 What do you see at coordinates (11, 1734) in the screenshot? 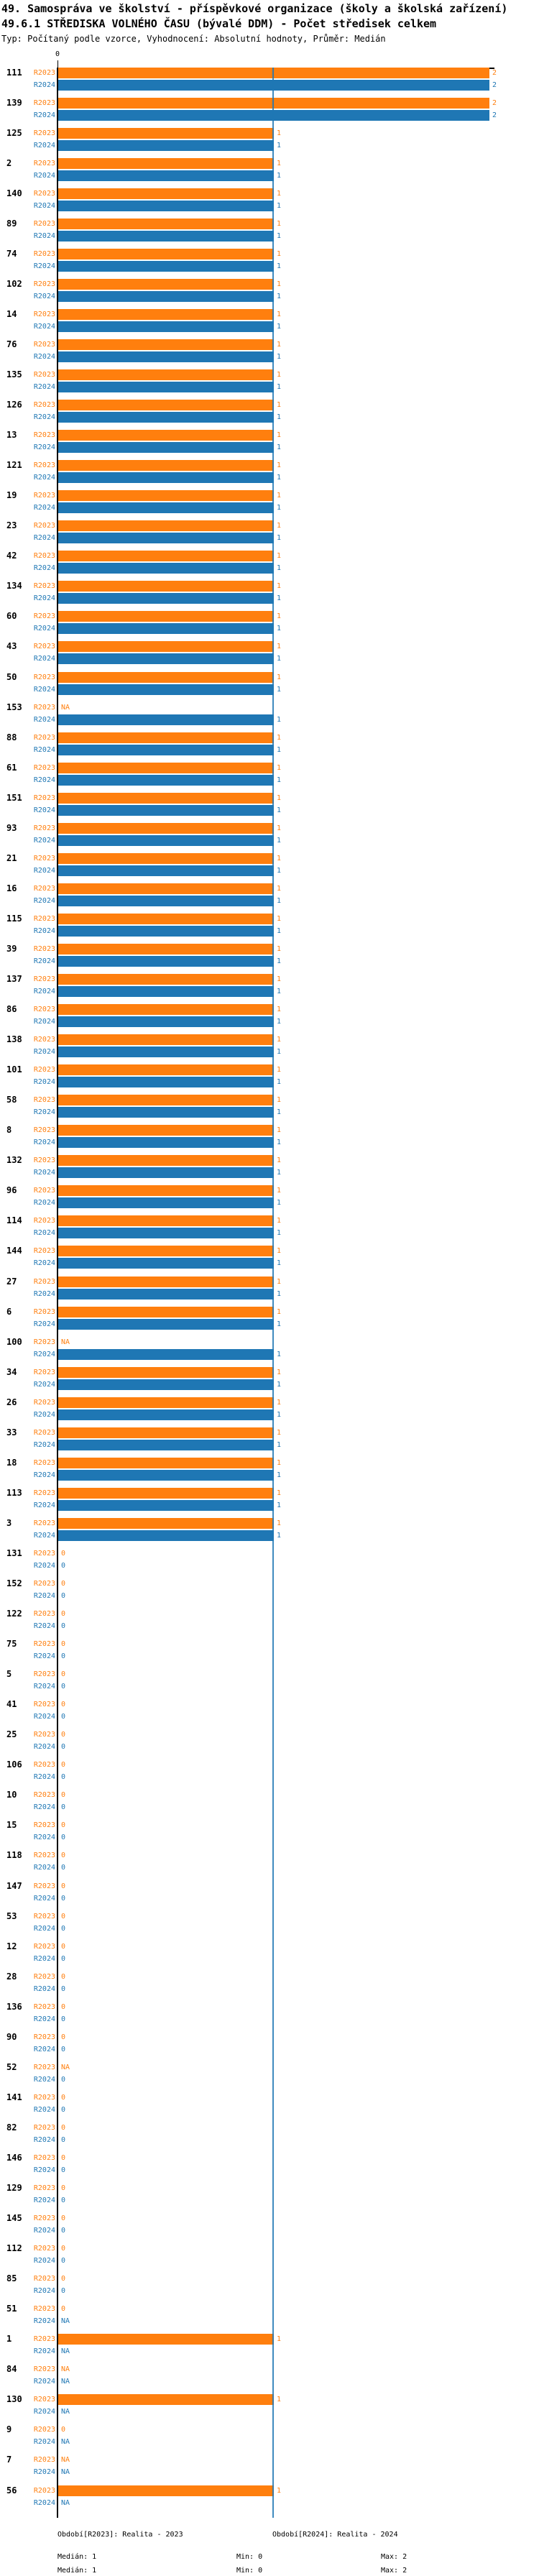
I see `category-label: 25` at bounding box center [11, 1734].